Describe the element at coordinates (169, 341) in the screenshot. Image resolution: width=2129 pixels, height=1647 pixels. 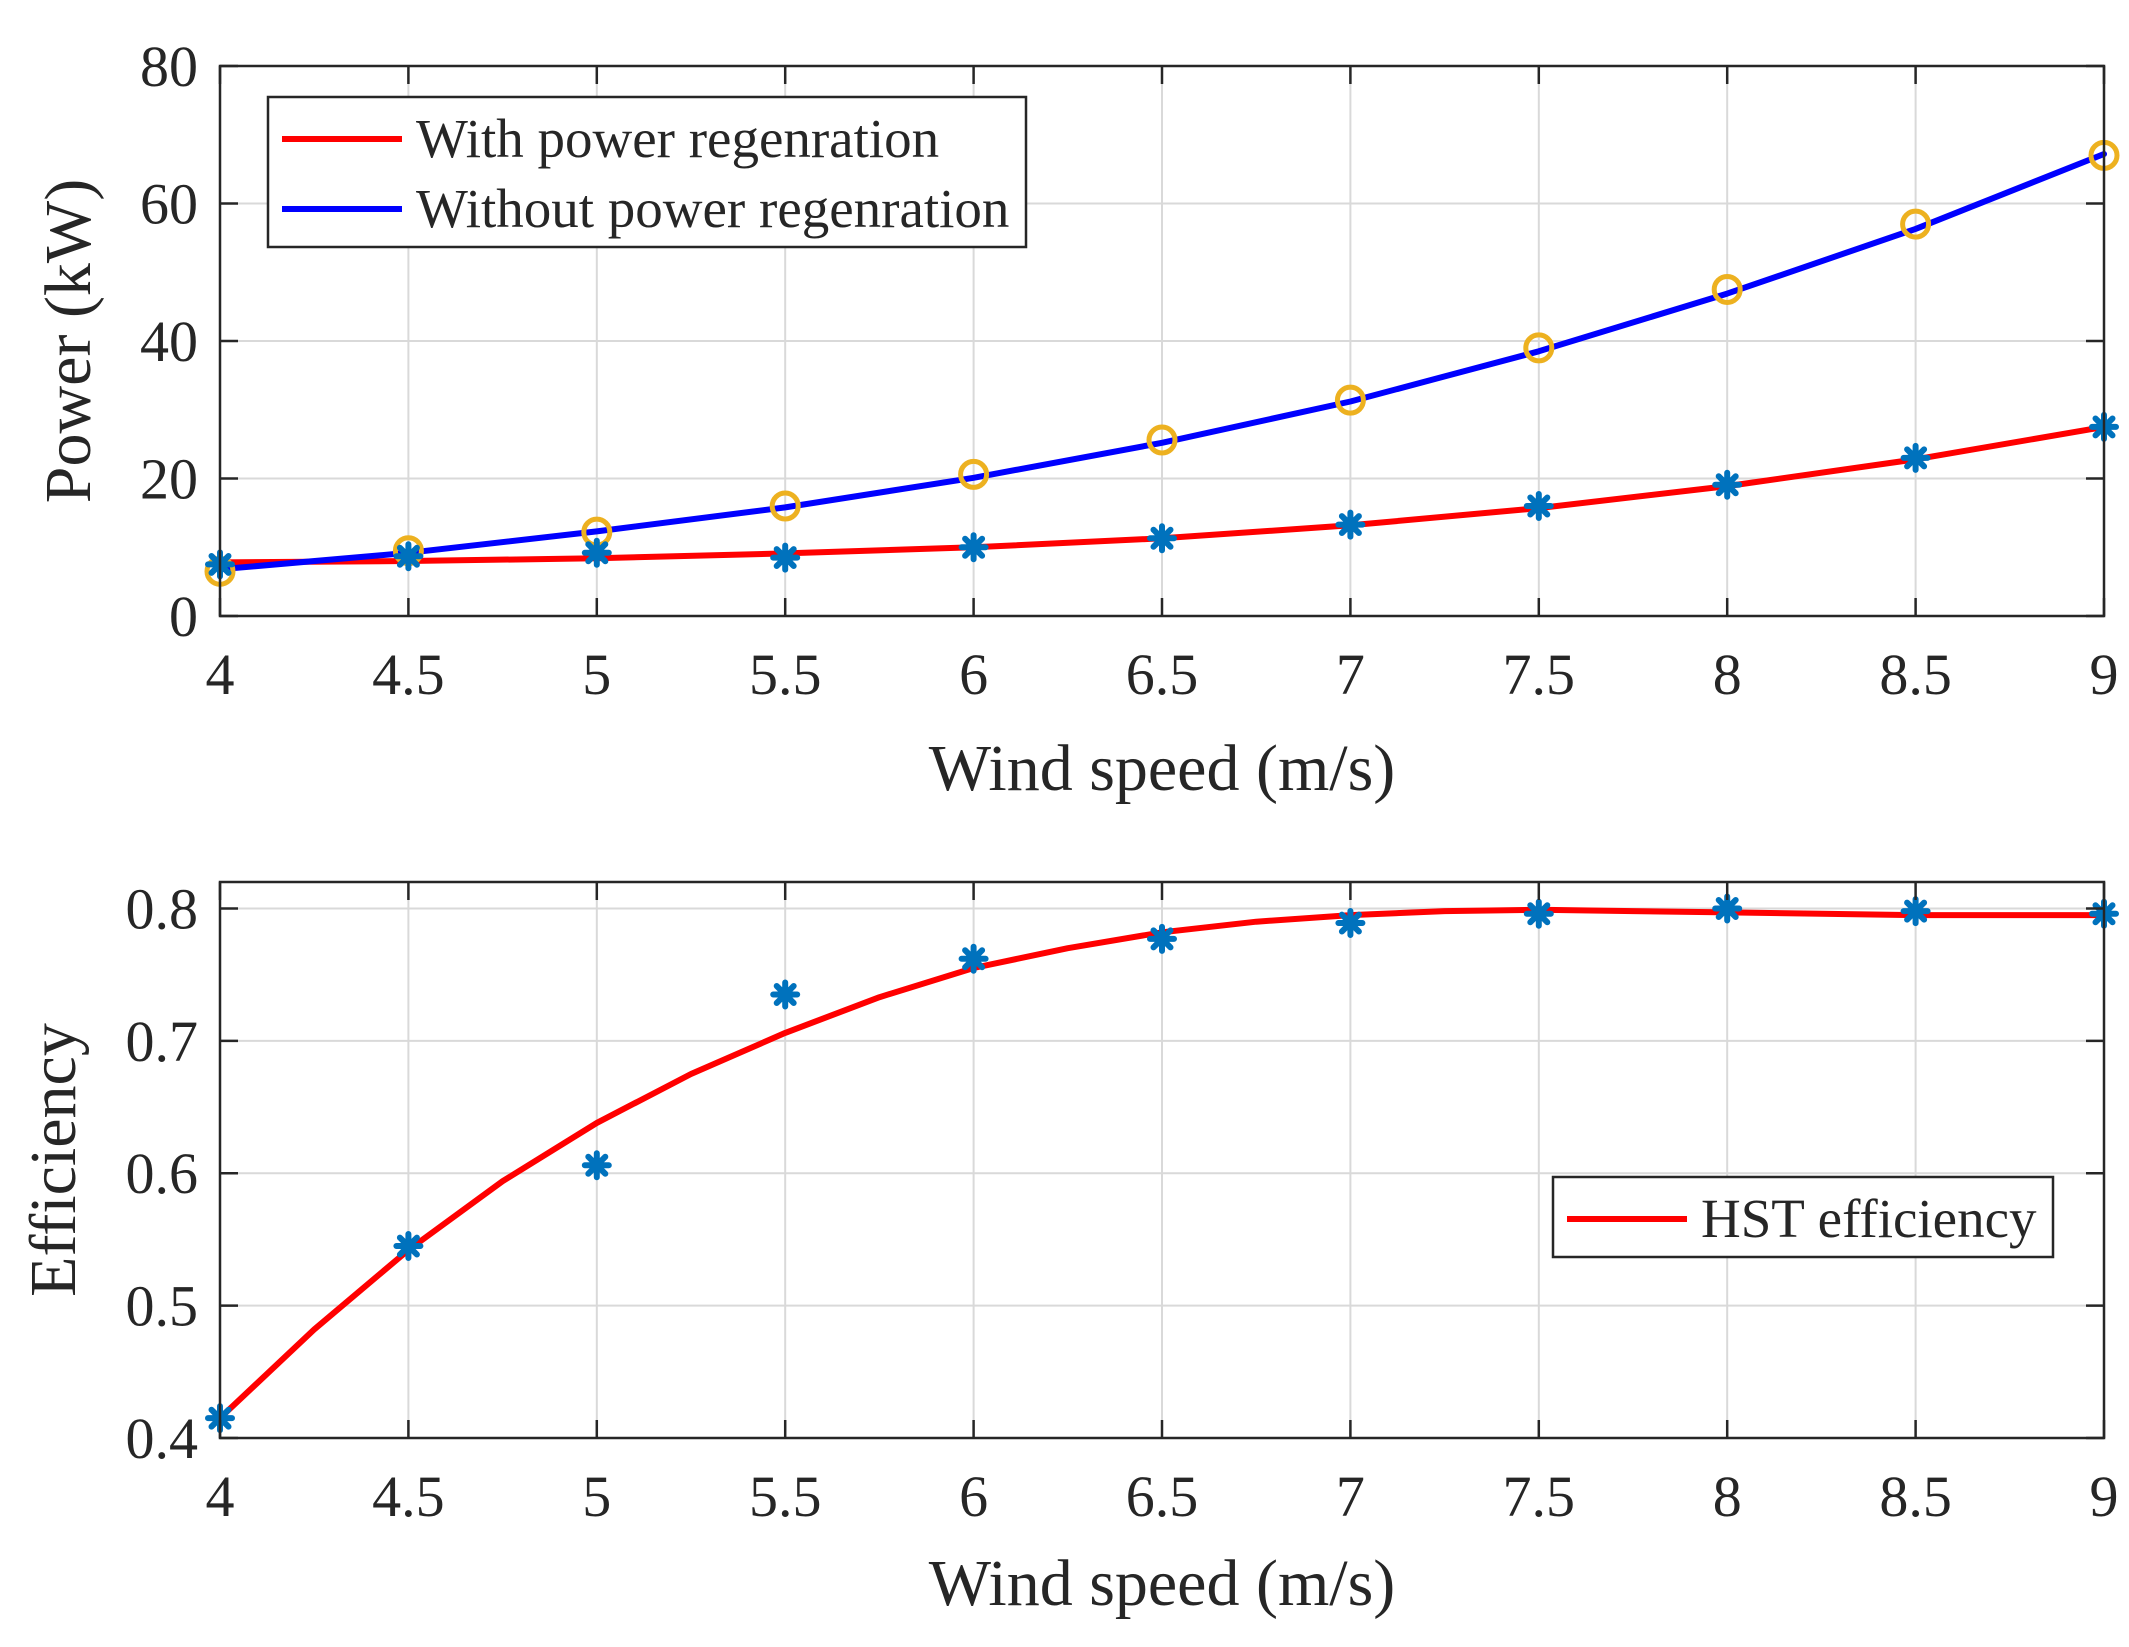
I see `y-tick-label: 40` at that location.